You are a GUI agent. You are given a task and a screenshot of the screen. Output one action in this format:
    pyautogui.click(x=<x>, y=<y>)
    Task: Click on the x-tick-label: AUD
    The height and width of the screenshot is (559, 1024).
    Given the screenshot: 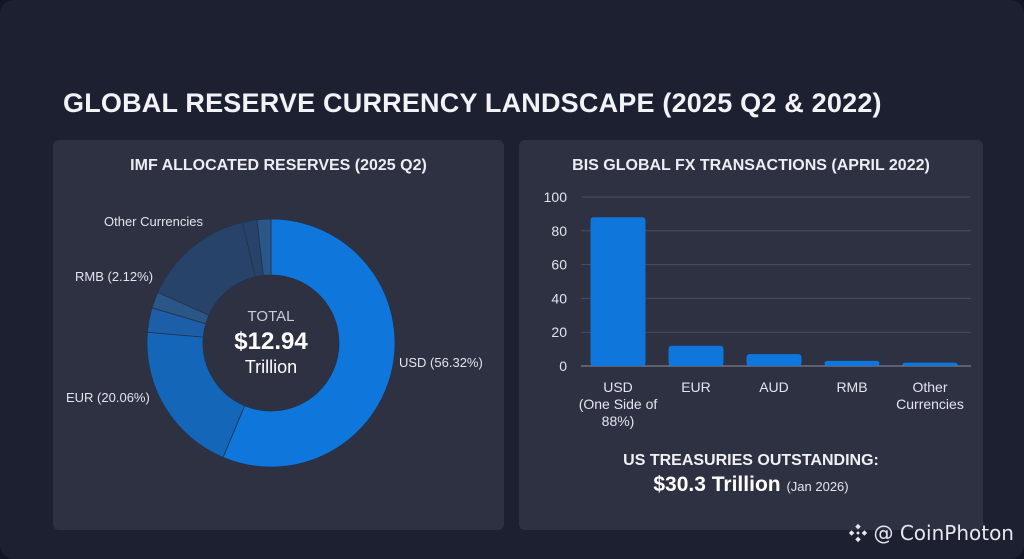 What is the action you would take?
    pyautogui.click(x=774, y=387)
    